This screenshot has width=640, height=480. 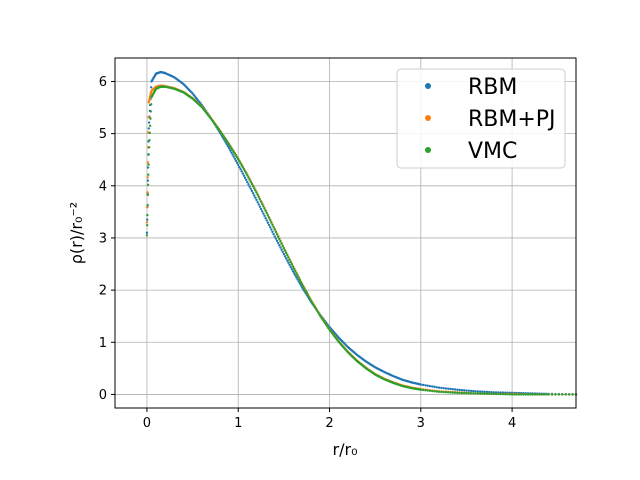 What do you see at coordinates (103, 134) in the screenshot?
I see `y-tick-label: 5` at bounding box center [103, 134].